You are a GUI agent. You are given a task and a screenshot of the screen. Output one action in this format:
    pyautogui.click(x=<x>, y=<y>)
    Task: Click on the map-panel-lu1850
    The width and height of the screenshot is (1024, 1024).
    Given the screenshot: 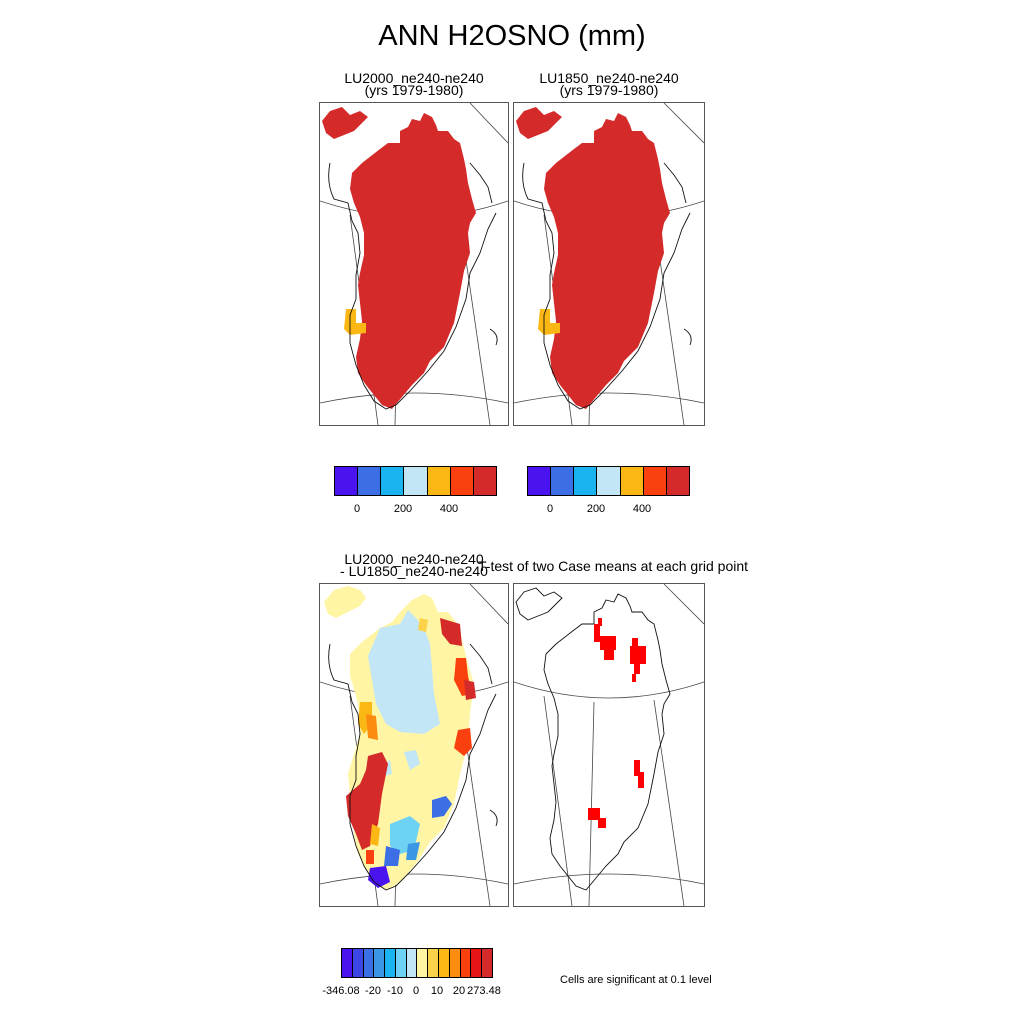 What is the action you would take?
    pyautogui.click(x=609, y=264)
    